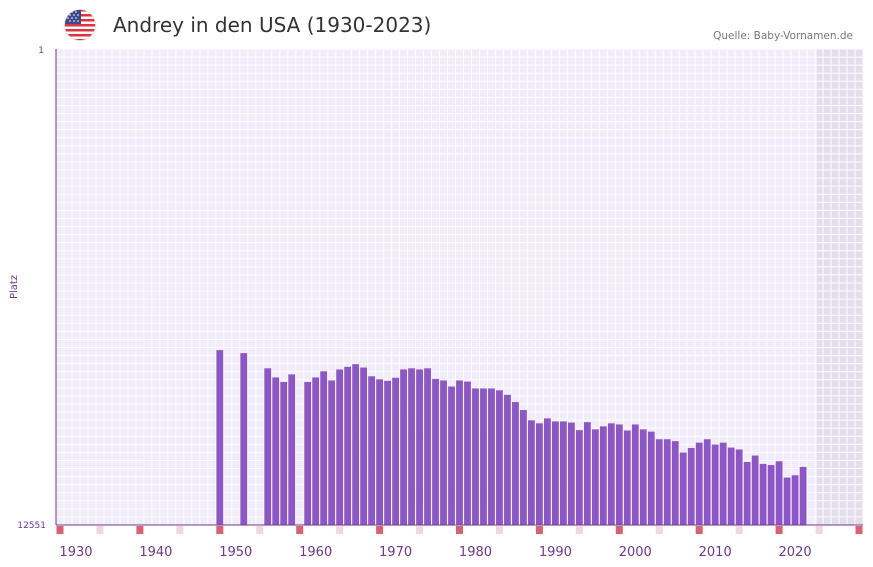 This screenshot has height=567, width=873. What do you see at coordinates (795, 500) in the screenshot?
I see `bar-2020` at bounding box center [795, 500].